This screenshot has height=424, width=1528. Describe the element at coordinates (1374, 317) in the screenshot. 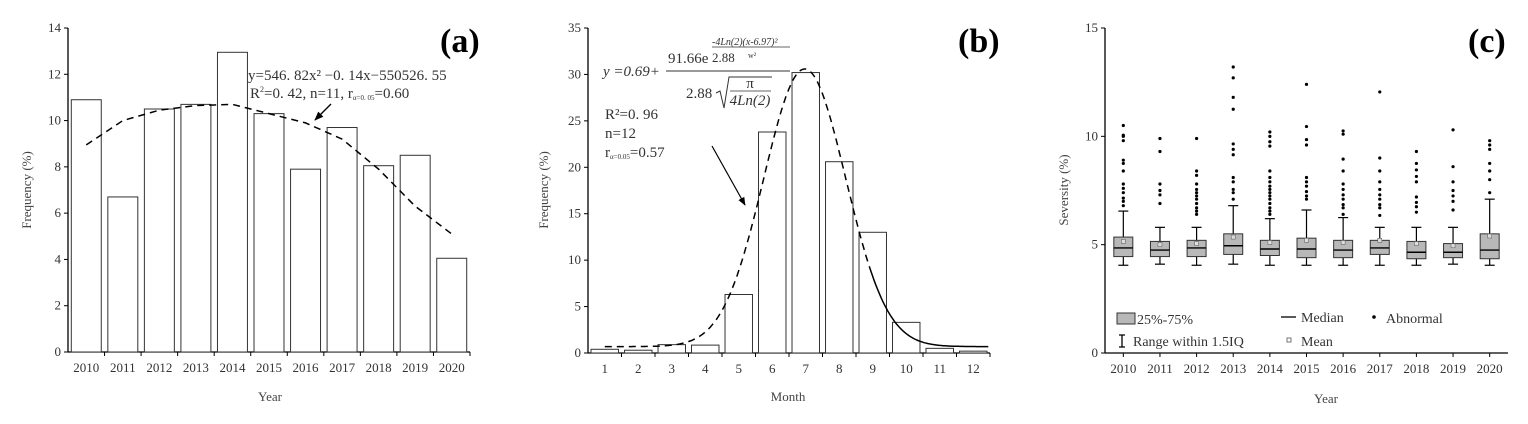

I see `legend-abnormal-swatch` at that location.